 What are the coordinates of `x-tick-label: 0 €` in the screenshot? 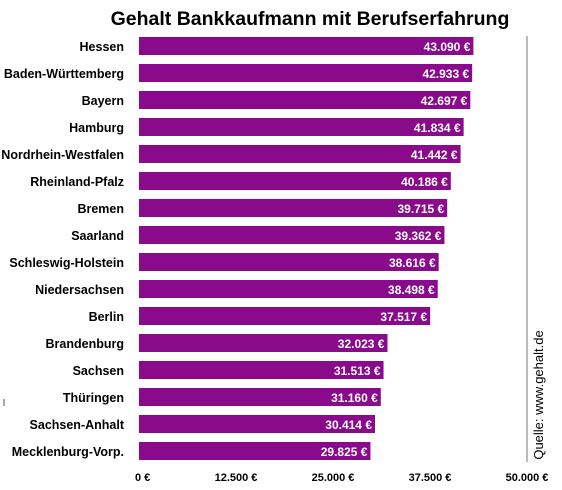 It's located at (142, 478).